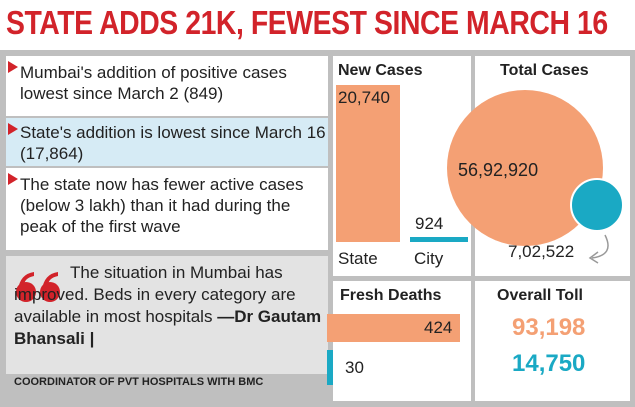 The image size is (635, 407). Describe the element at coordinates (380, 70) in the screenshot. I see `new-cases-title: New Cases` at that location.